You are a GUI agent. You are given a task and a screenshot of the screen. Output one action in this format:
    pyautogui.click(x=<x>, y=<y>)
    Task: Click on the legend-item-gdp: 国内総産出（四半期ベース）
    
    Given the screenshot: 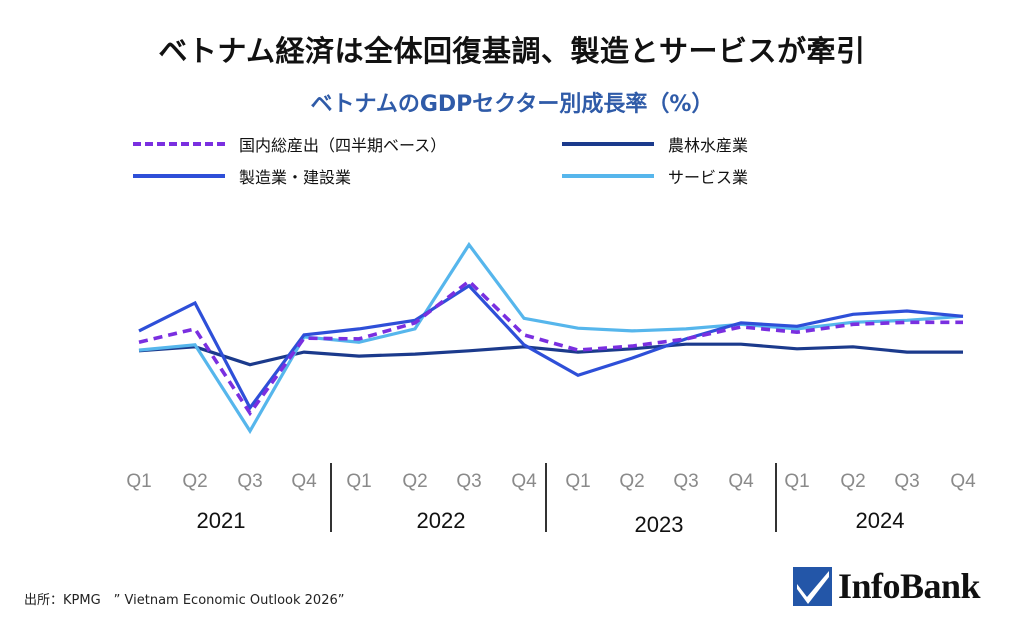 What is the action you would take?
    pyautogui.click(x=289, y=144)
    